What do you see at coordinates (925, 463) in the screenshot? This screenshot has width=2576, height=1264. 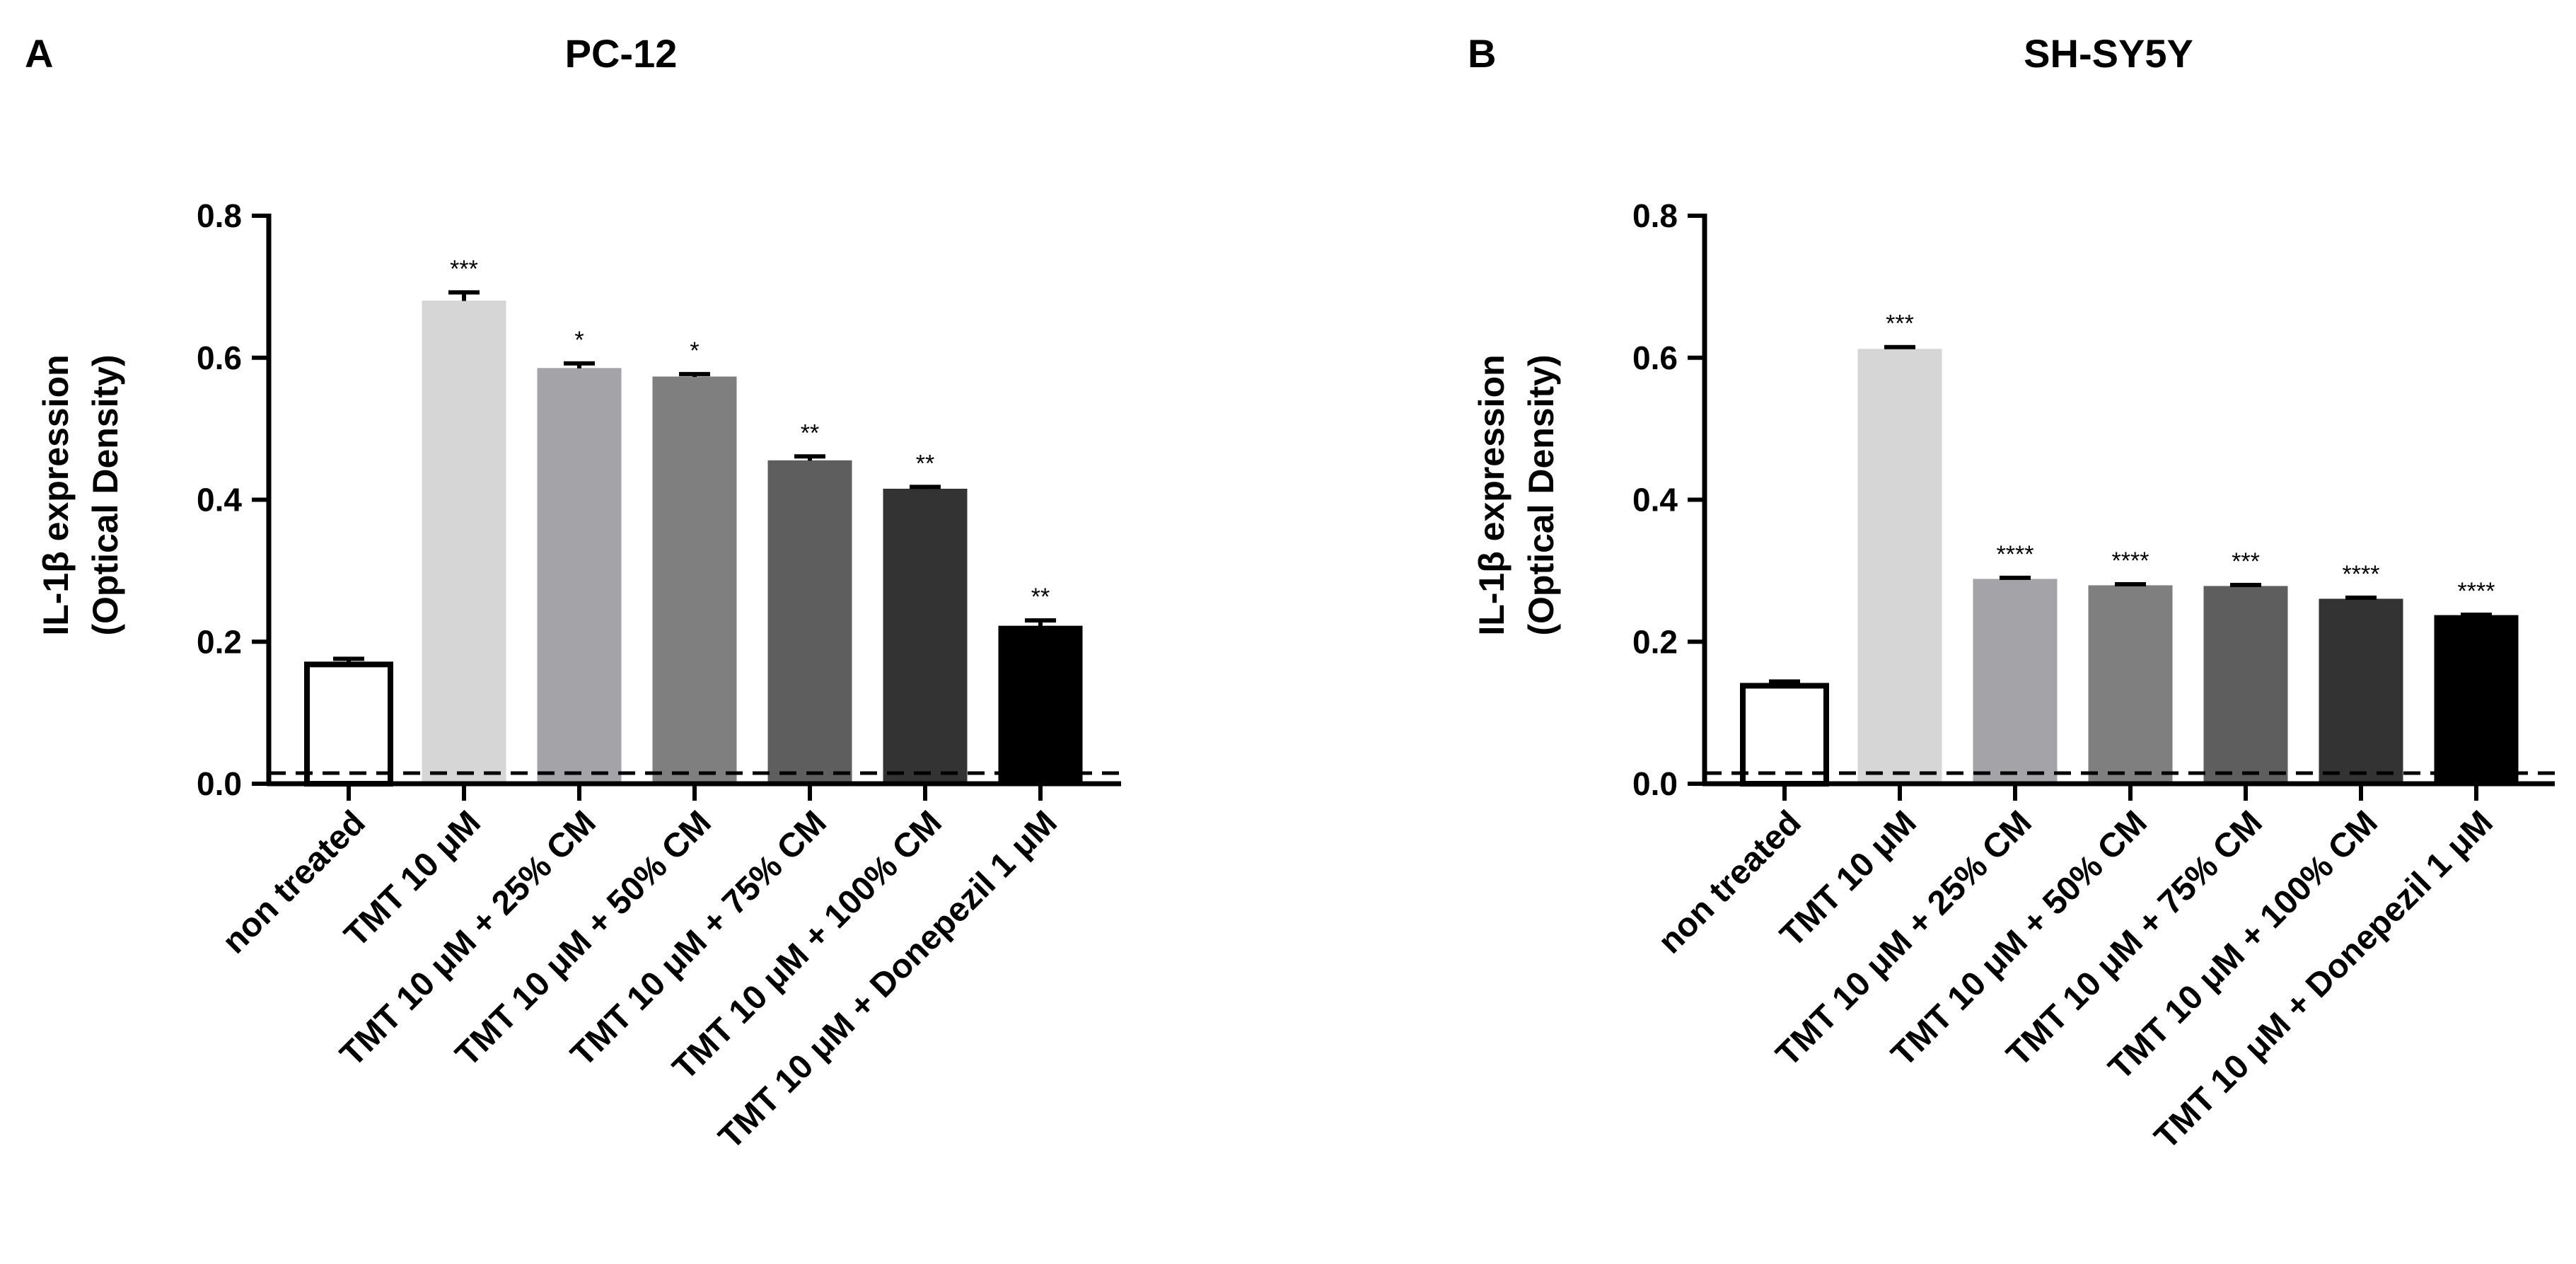 I see `significance-label-a-5: **` at bounding box center [925, 463].